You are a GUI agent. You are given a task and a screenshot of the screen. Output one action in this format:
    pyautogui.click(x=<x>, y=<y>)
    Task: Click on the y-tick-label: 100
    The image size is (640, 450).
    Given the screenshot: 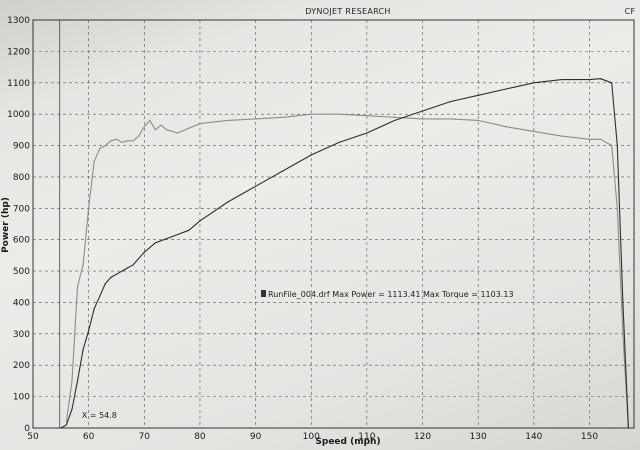 What is the action you would take?
    pyautogui.click(x=21, y=398)
    